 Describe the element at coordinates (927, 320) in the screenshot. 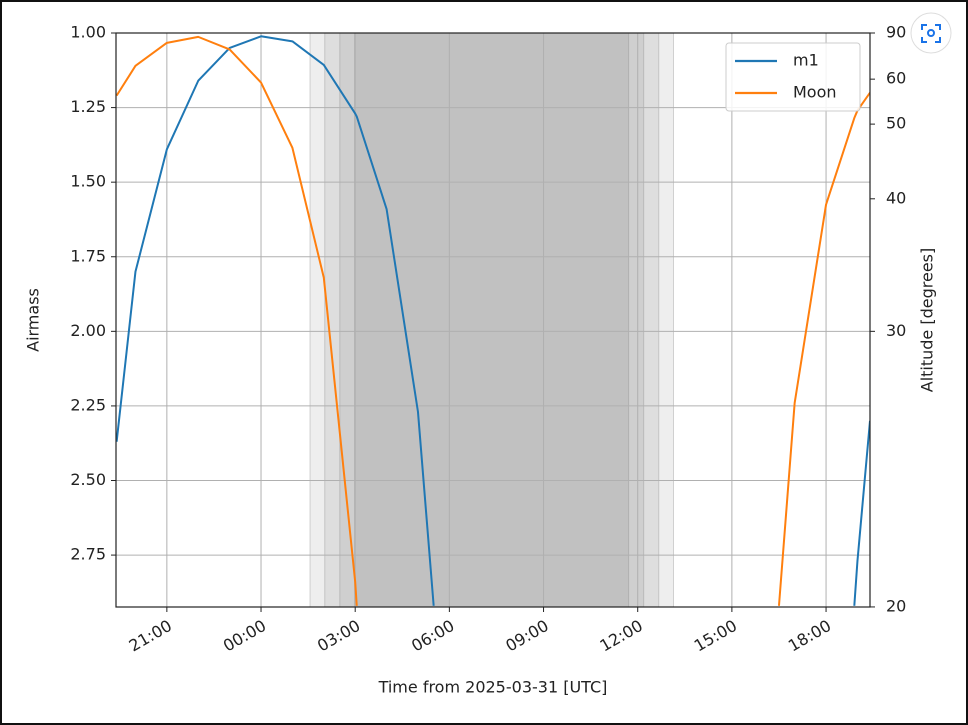

I see `y2-axis-label: Altitude [degrees]` at that location.